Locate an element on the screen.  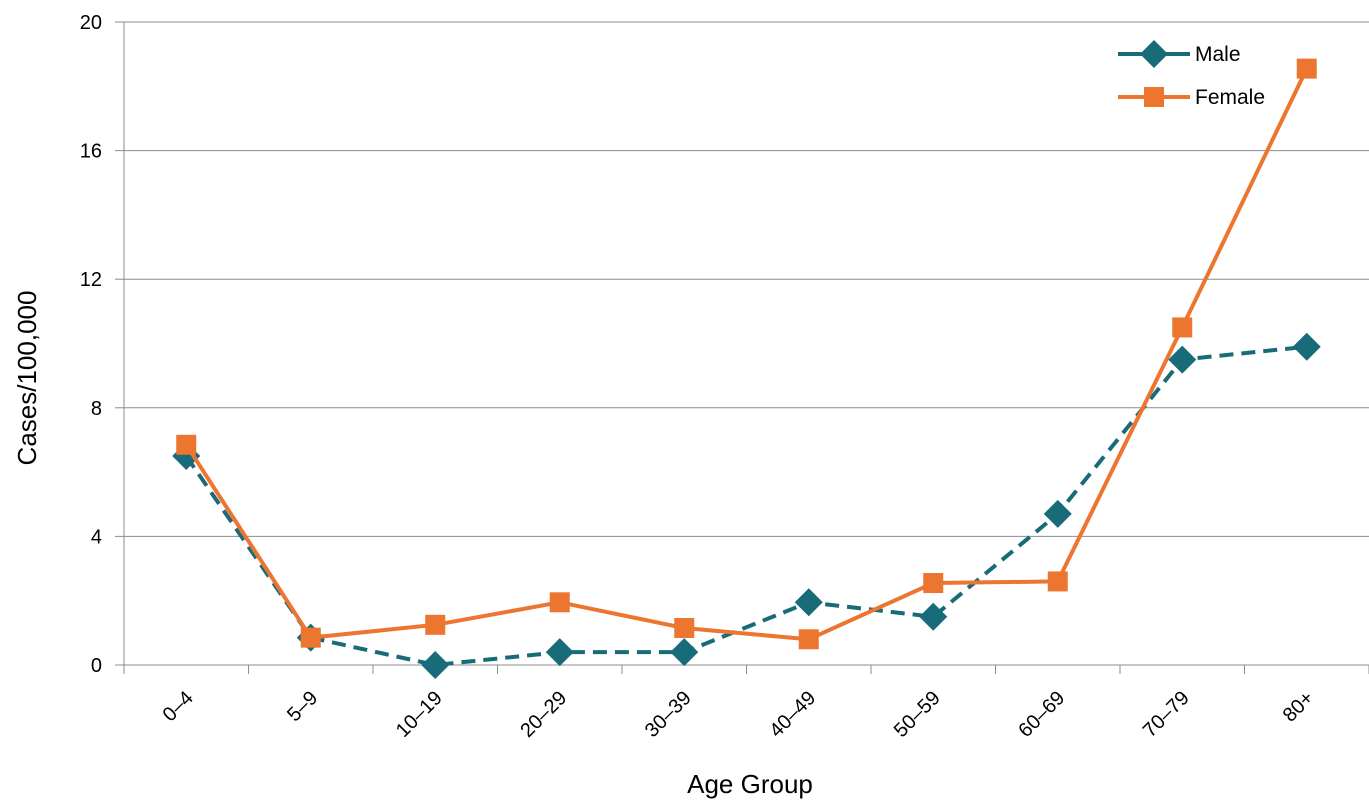
legend-label: Female is located at coordinates (1230, 97).